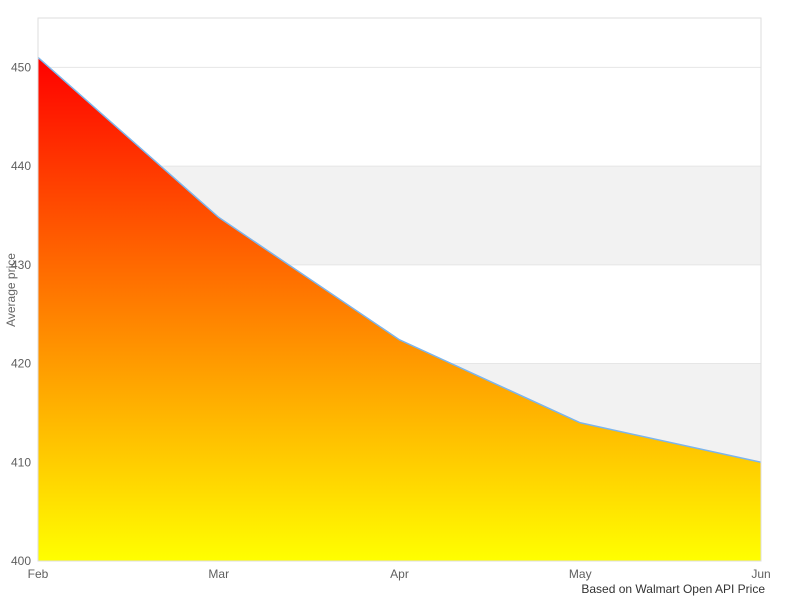  I want to click on x-tick-label: Apr, so click(399, 574).